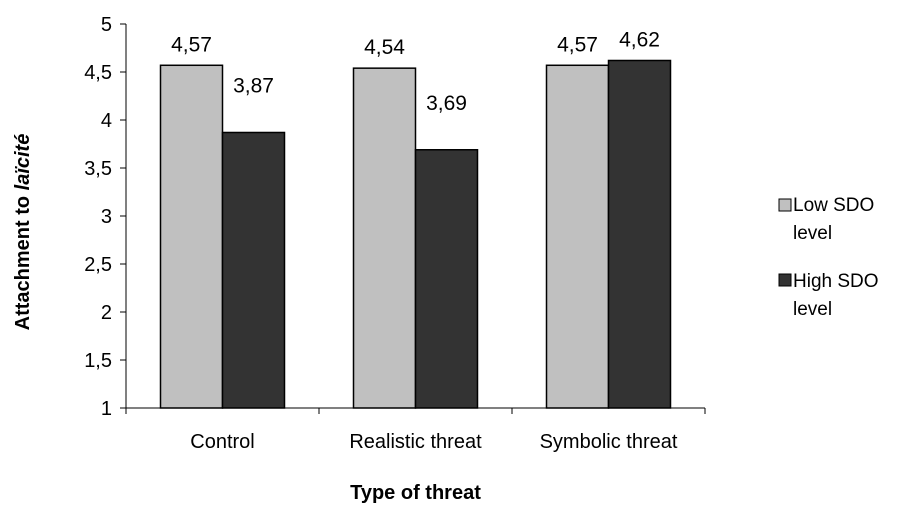 The height and width of the screenshot is (507, 905). I want to click on data-labels-group: 4,57 3,87 4,54 3,69 4,57 4,62, so click(415, 71).